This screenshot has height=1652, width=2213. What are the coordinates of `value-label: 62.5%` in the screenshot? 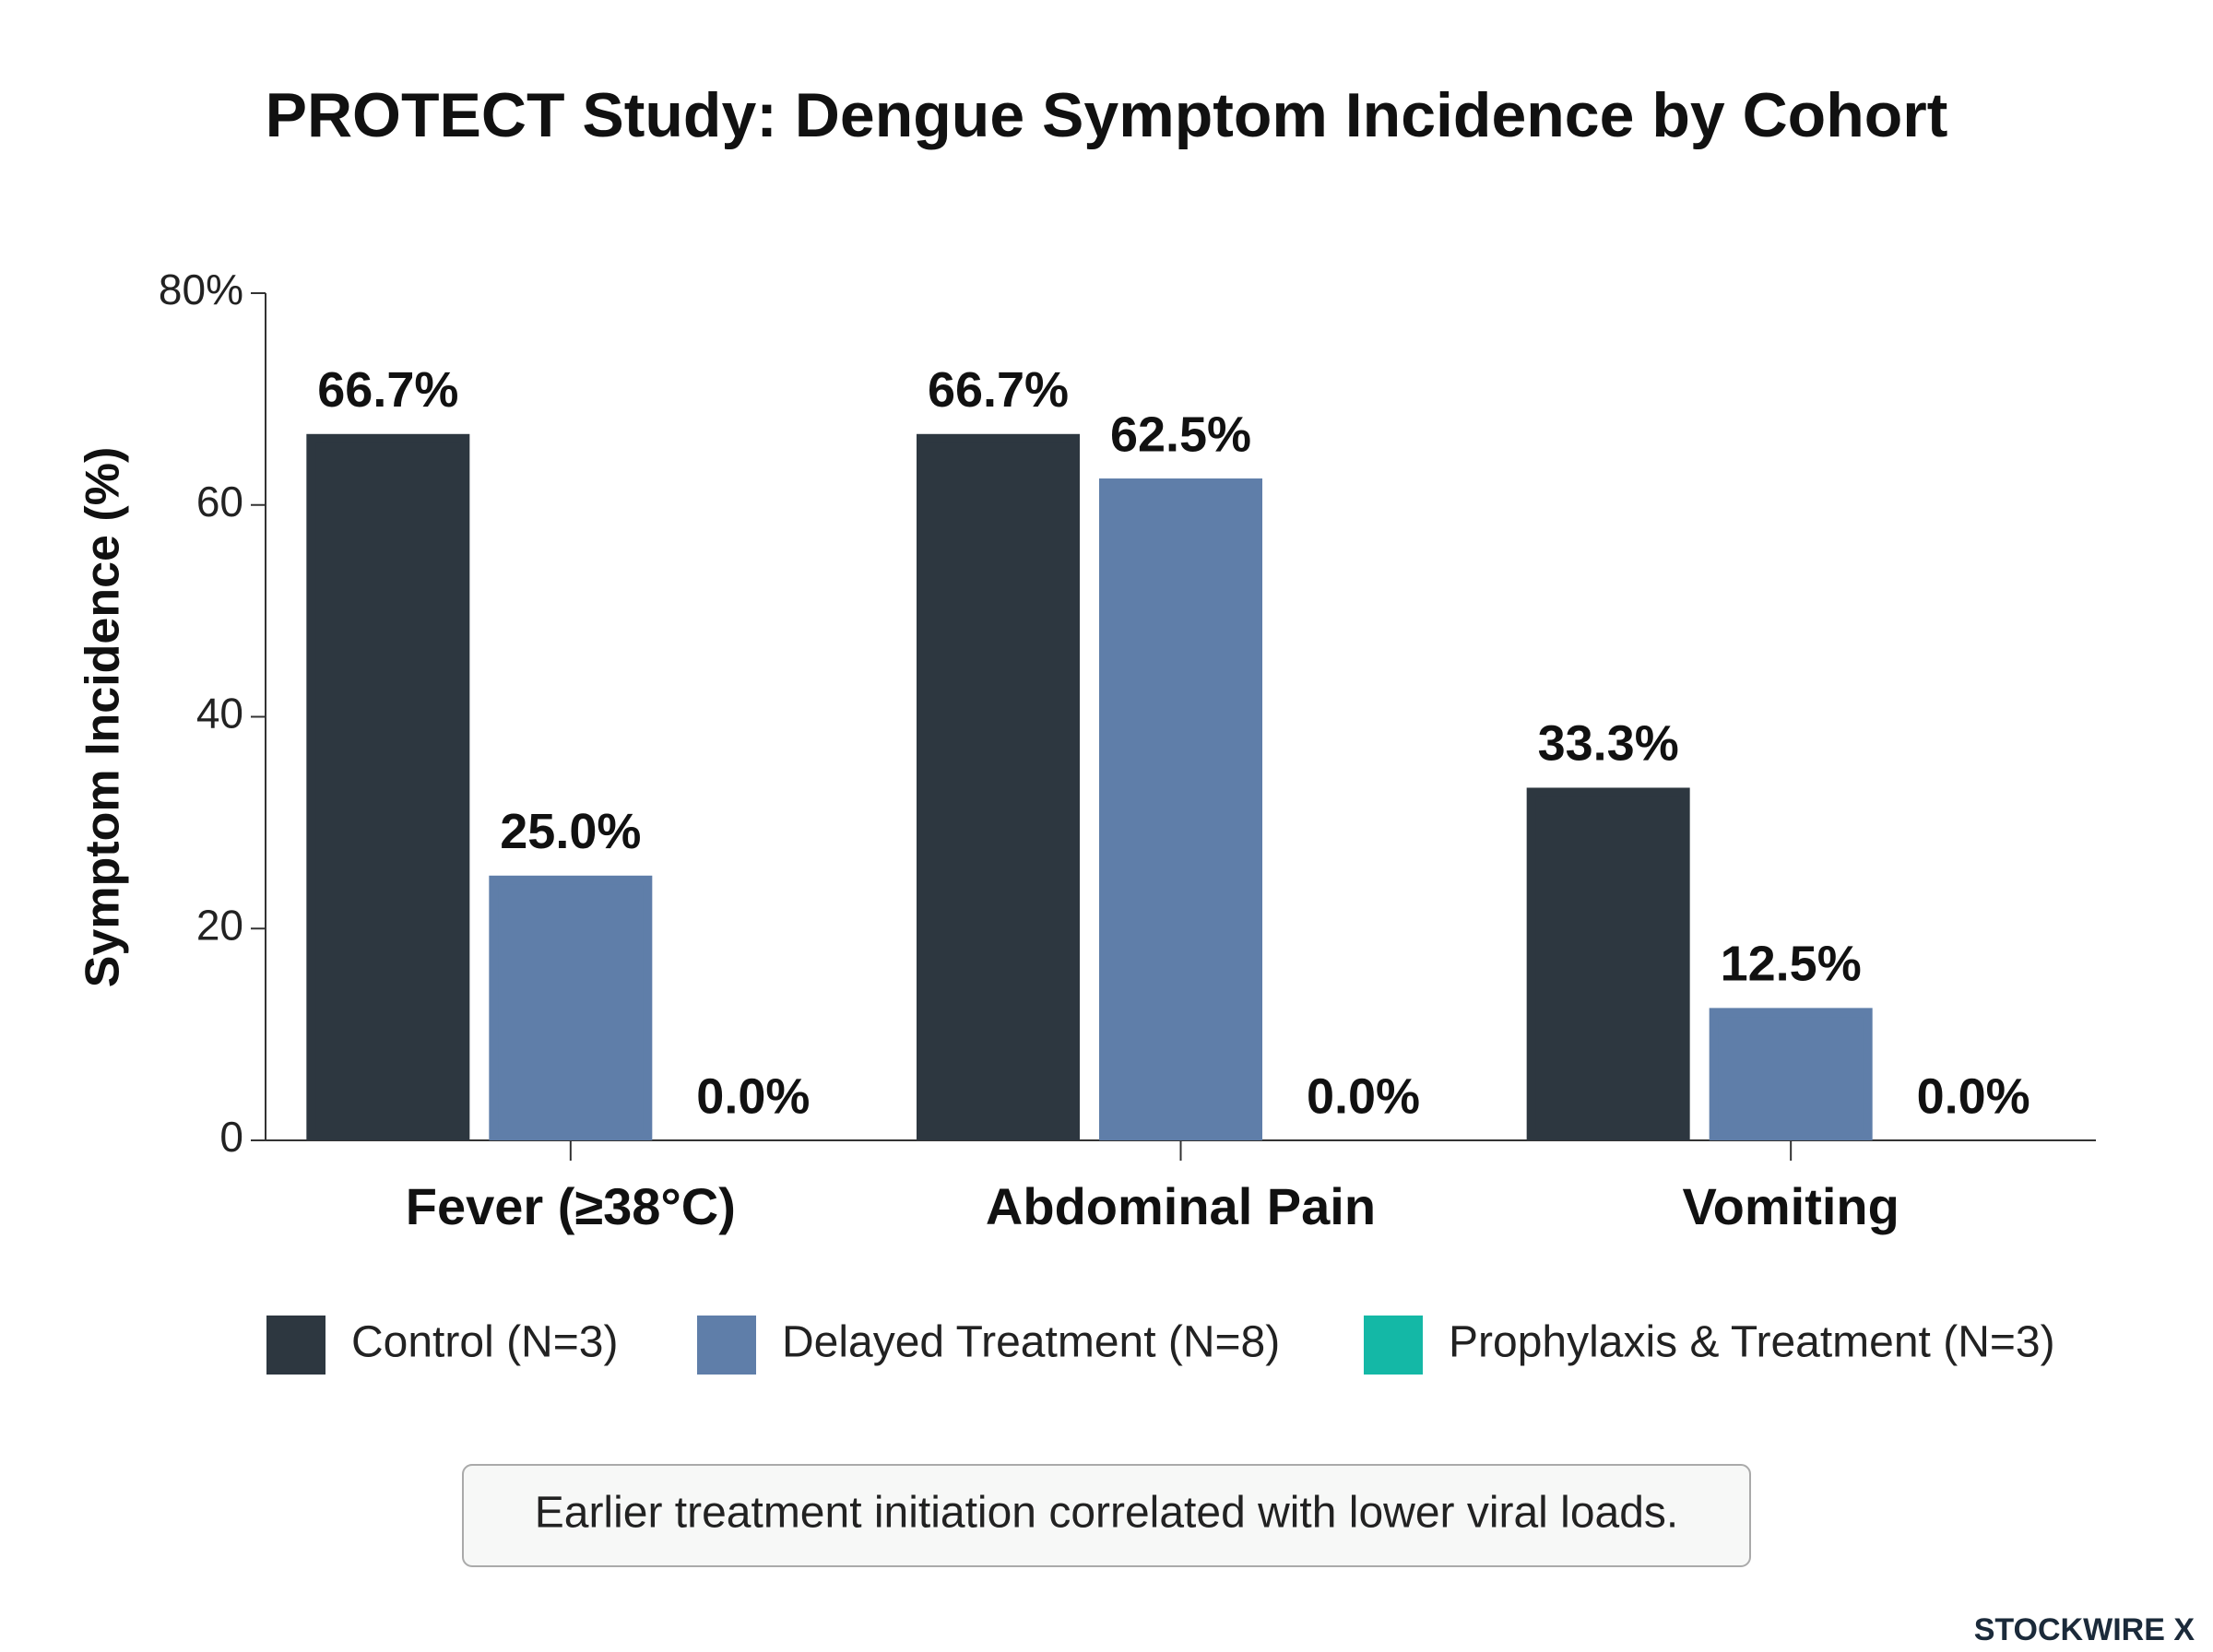 It's located at (1180, 434).